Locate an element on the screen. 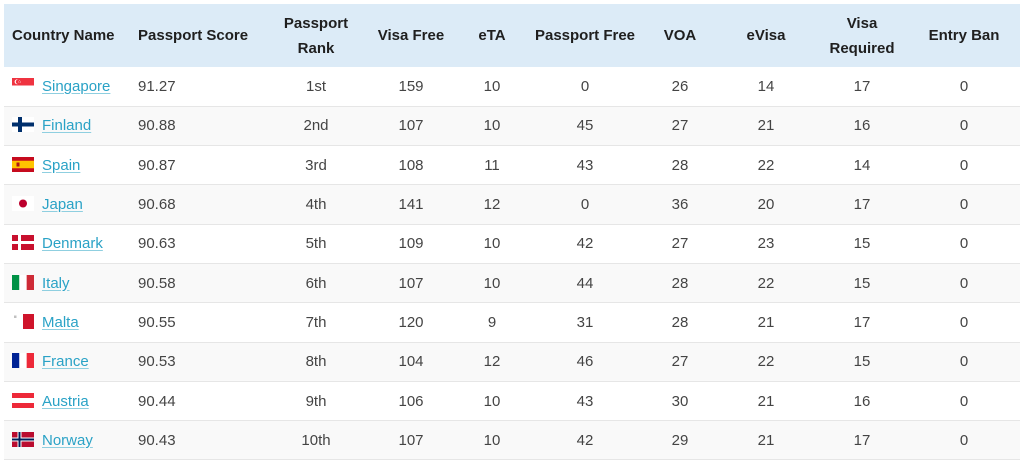 This screenshot has height=467, width=1024. header-passport-rank: Passport Rank is located at coordinates (316, 35).